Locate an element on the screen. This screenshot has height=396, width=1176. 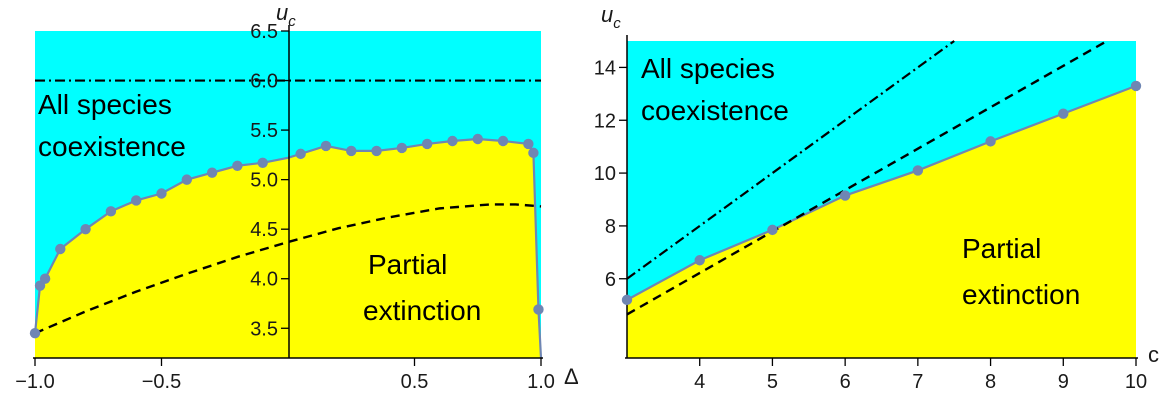
right-x-axis-label: c is located at coordinates (1153, 354).